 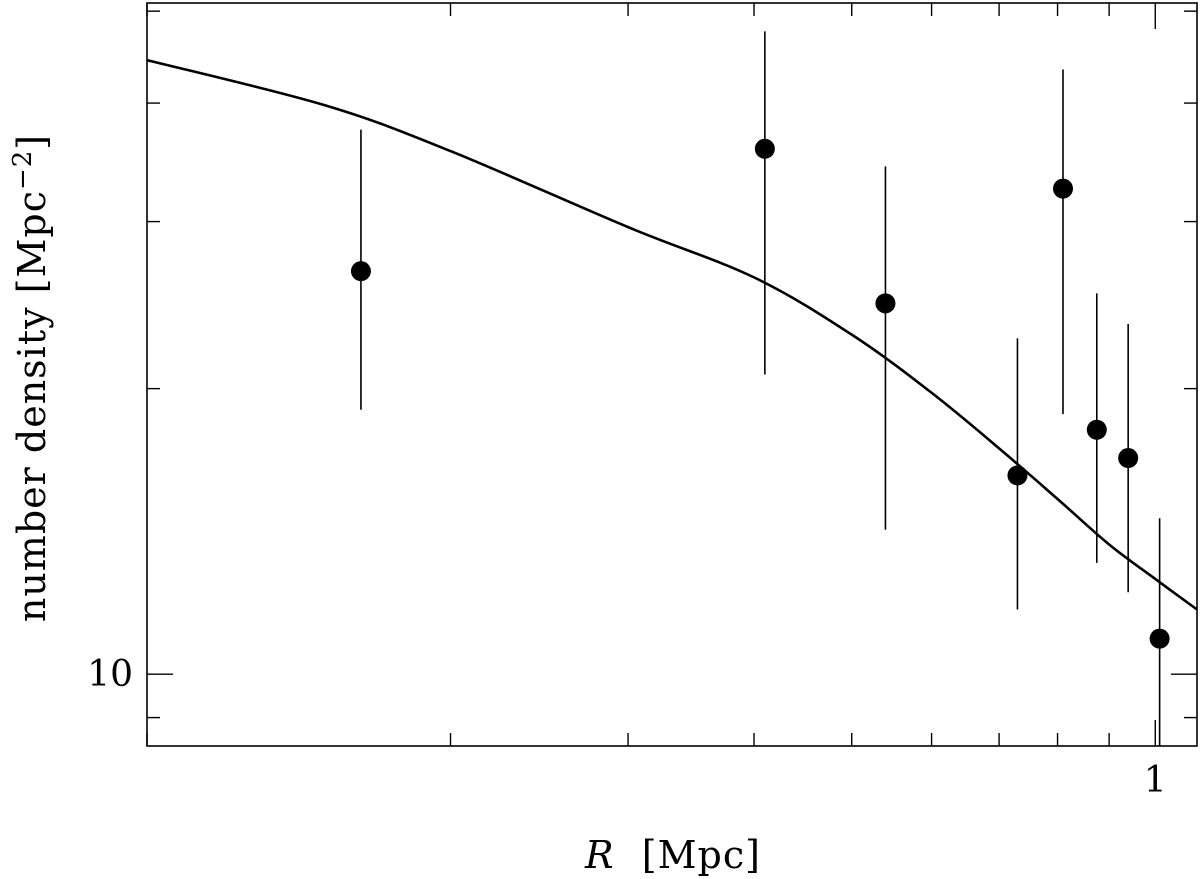 I want to click on x-axis-unit: [Mpc], so click(x=701, y=855).